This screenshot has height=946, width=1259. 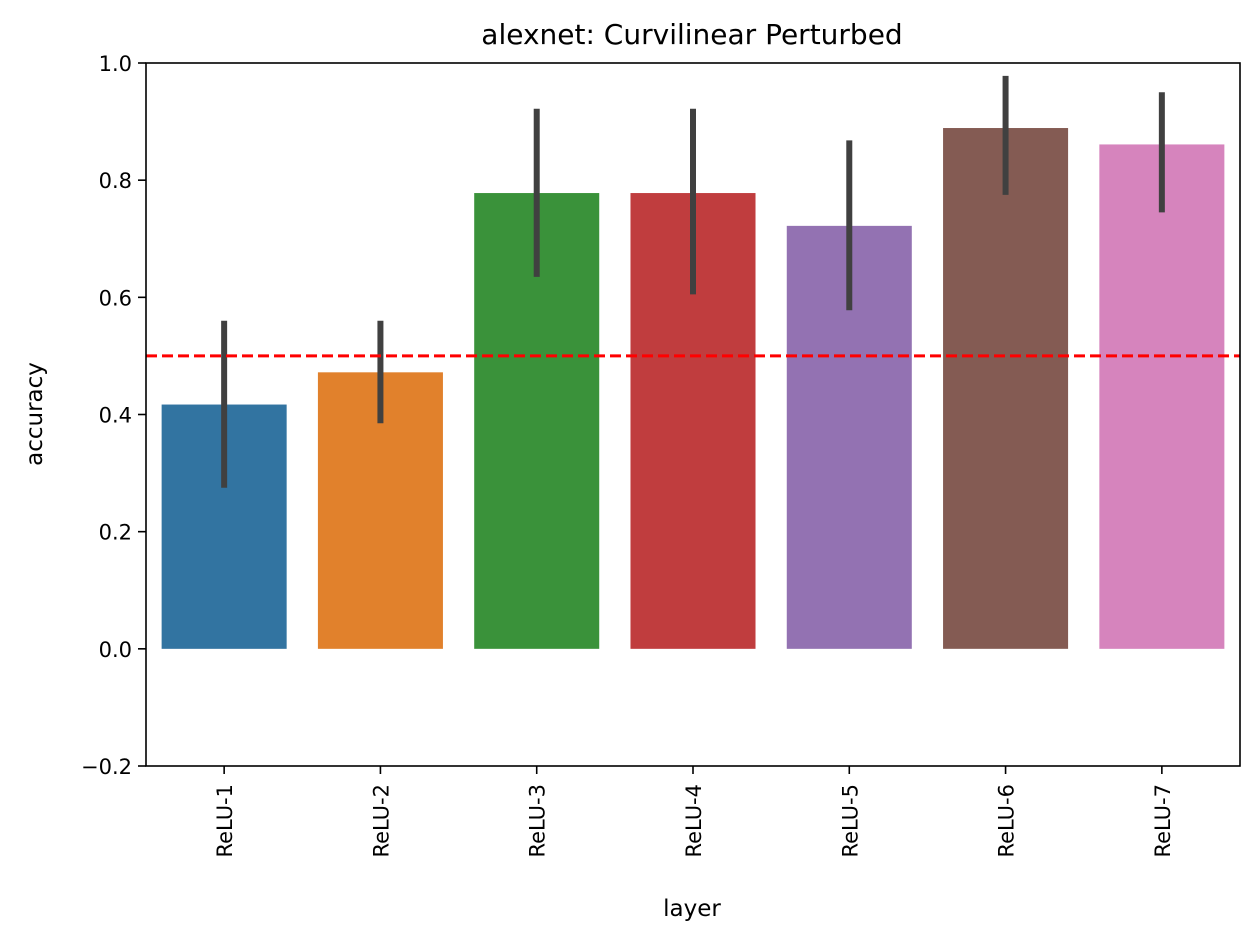 What do you see at coordinates (538, 821) in the screenshot?
I see `x-tick-label-relu-3: ReLU-3` at bounding box center [538, 821].